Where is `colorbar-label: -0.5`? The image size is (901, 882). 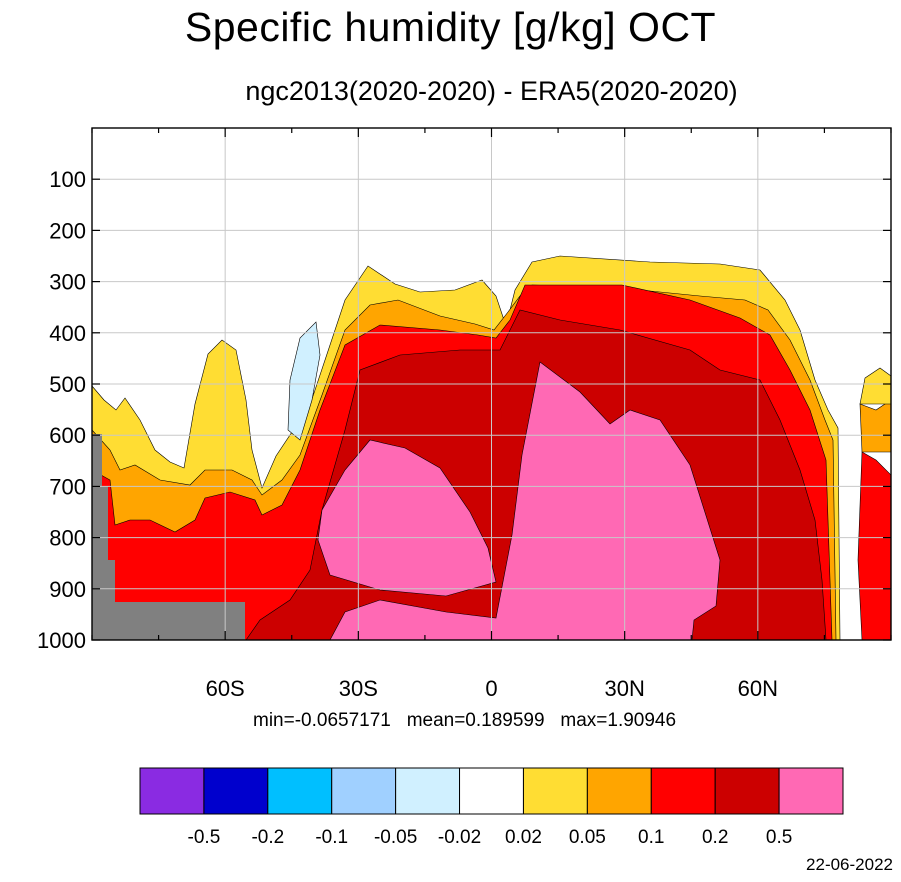
colorbar-label: -0.5 is located at coordinates (204, 837).